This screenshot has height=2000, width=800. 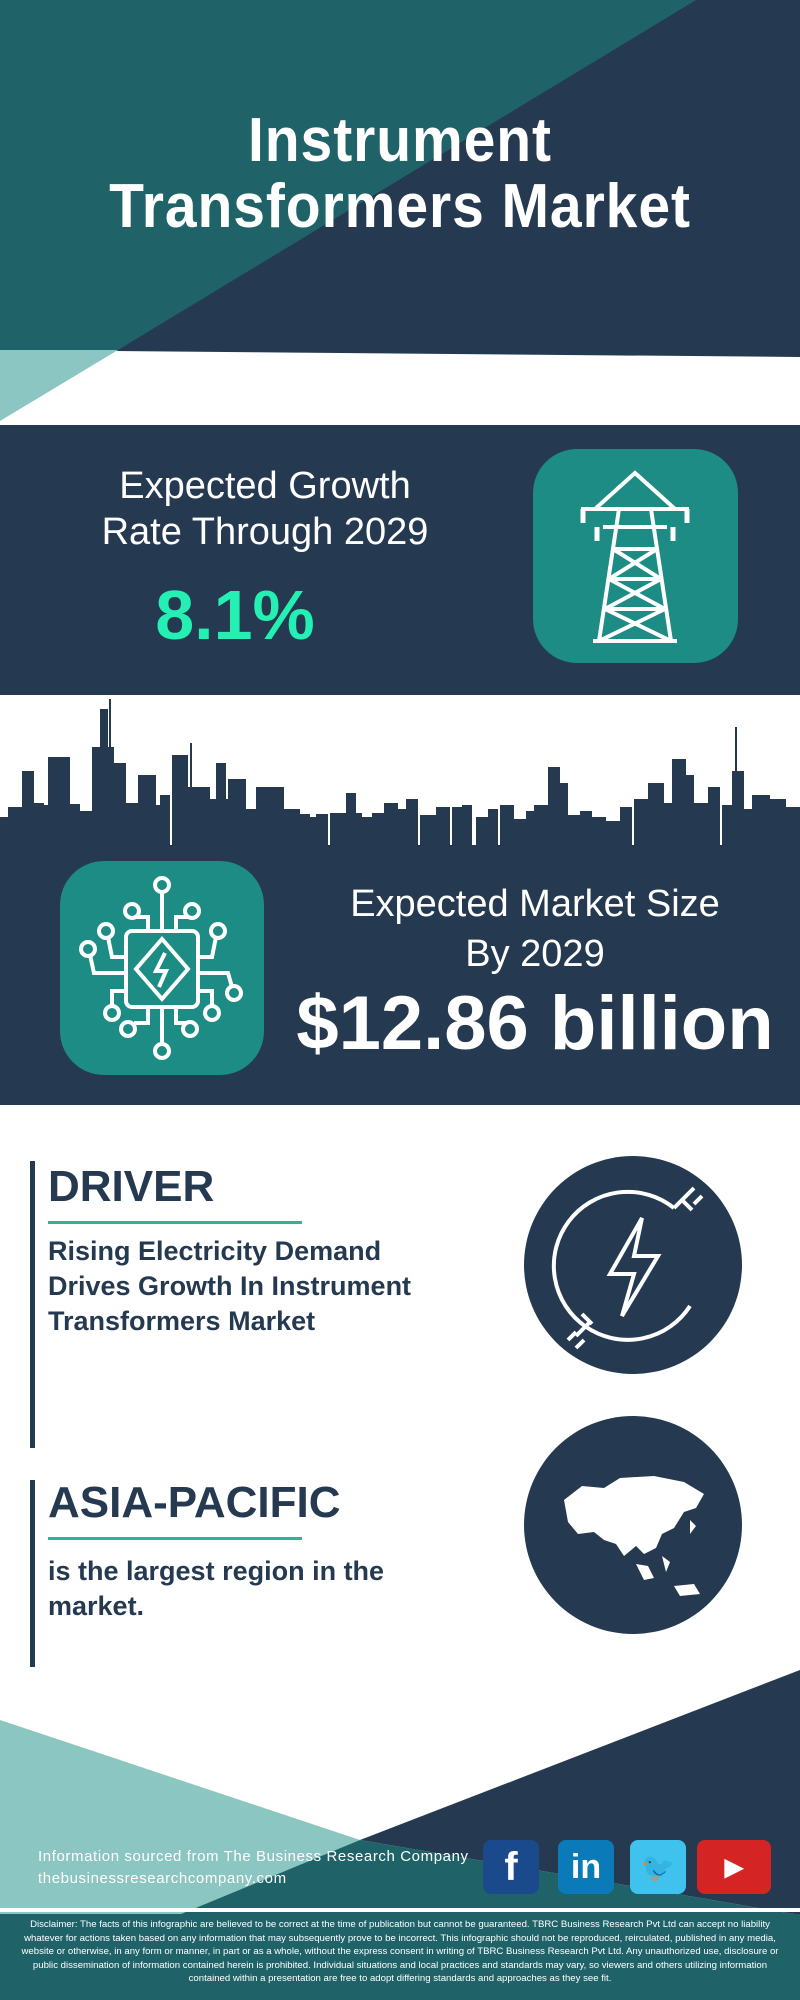 I want to click on youtube-icon: ▶, so click(x=734, y=1867).